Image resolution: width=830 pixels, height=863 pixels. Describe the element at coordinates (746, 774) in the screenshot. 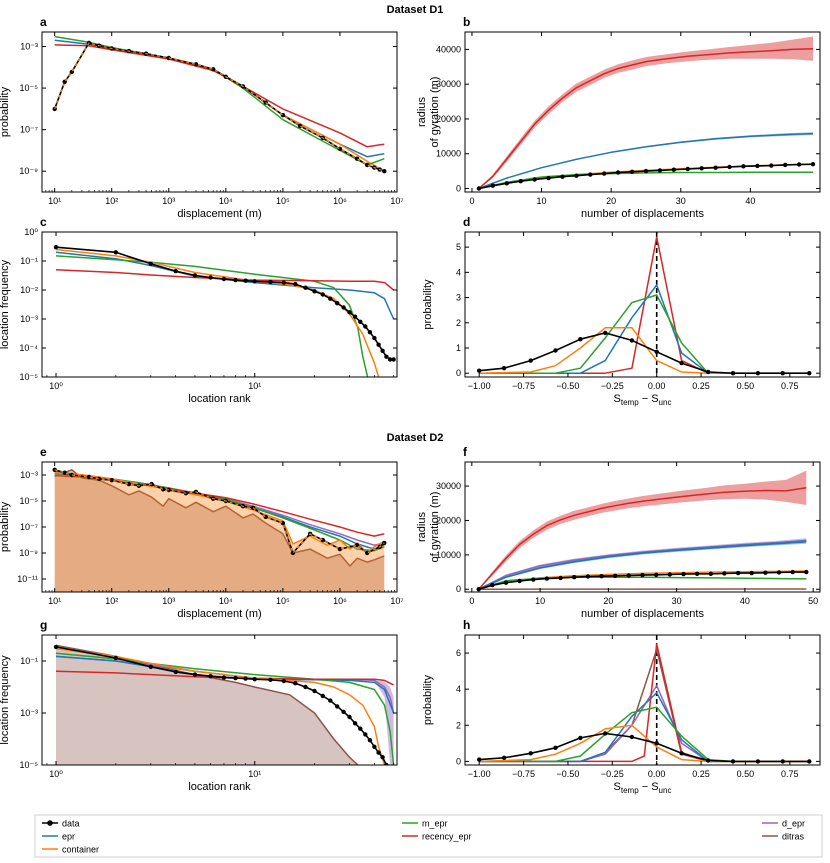

I see `x-tick-label: 0.50` at that location.